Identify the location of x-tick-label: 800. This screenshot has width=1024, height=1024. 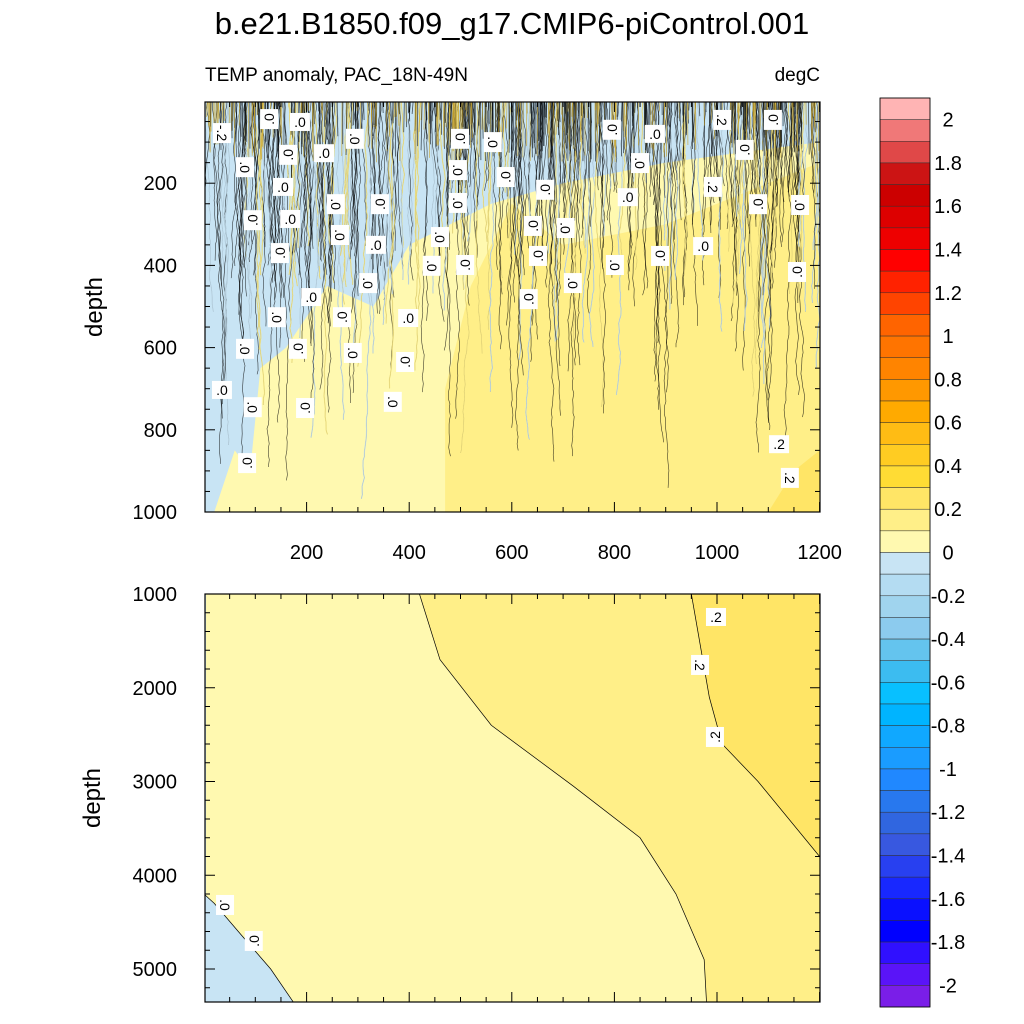
(614, 553).